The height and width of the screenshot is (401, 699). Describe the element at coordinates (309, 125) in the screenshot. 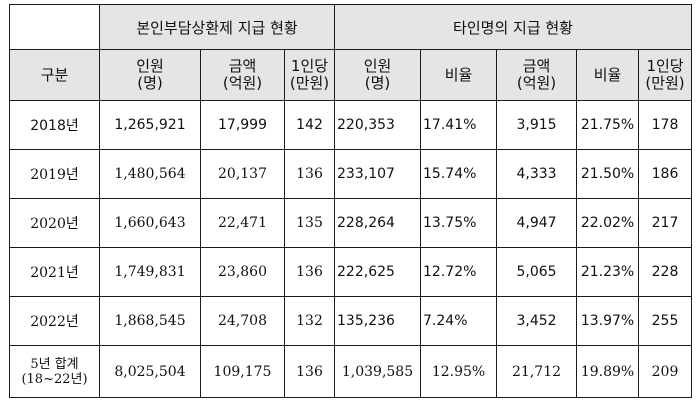

I see `self-per-person-cell: 142` at that location.